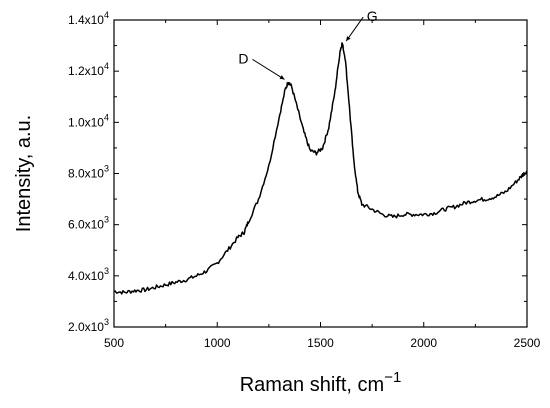  Describe the element at coordinates (217, 343) in the screenshot. I see `x-tick-label: 1000` at that location.